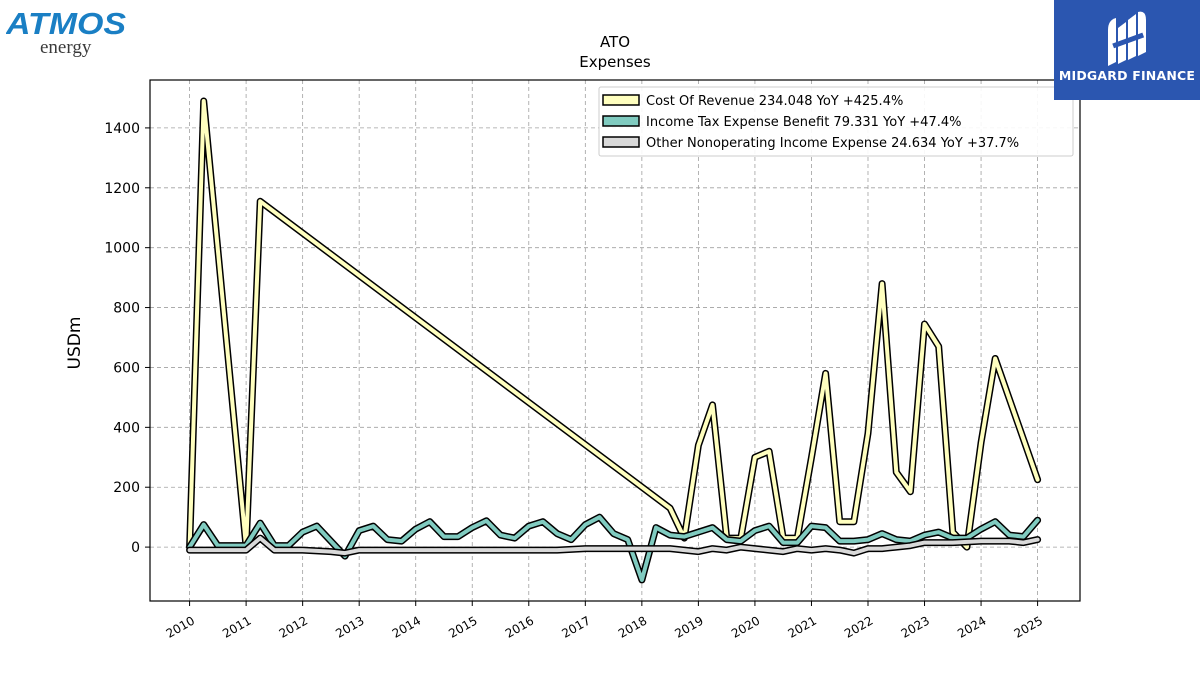  I want to click on x-tick-label: 2024, so click(971, 626).